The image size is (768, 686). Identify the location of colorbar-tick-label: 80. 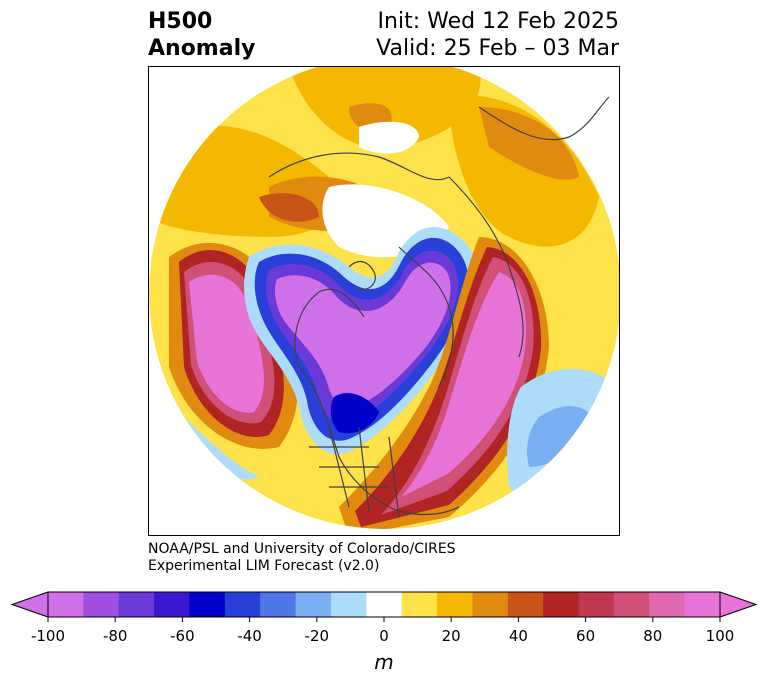
(653, 636).